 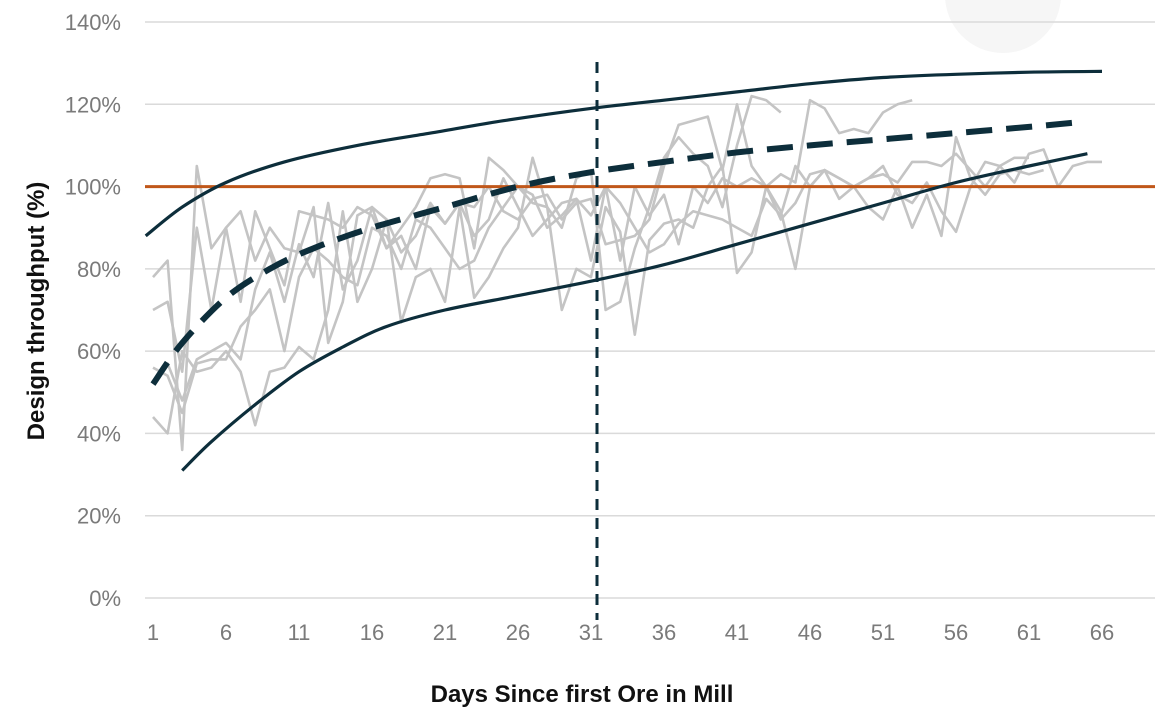 I want to click on y-tick-label: 40%, so click(x=99, y=433).